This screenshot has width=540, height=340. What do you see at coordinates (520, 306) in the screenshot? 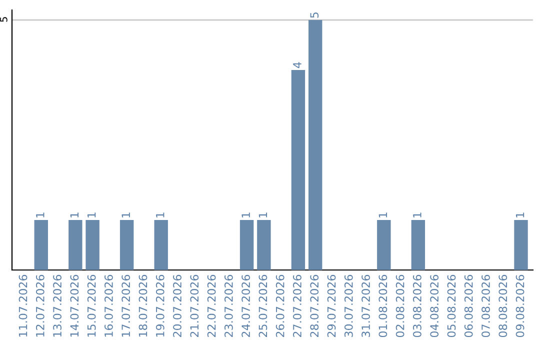
I see `x-tick-label: 09.08.2026` at bounding box center [520, 306].